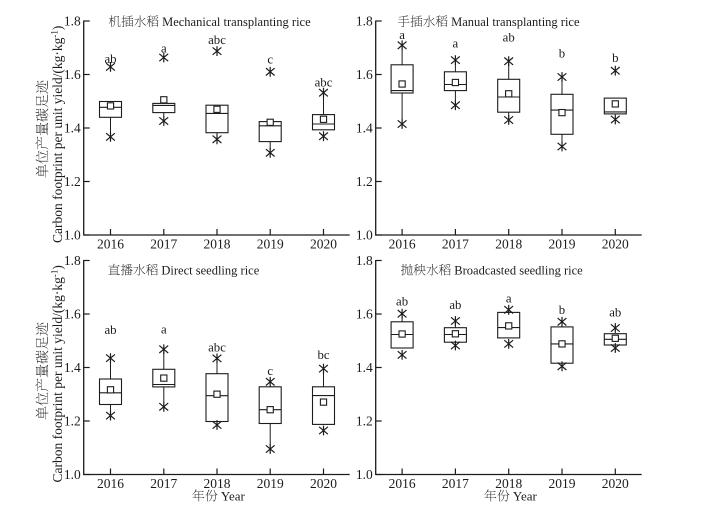 The width and height of the screenshot is (704, 516). Describe the element at coordinates (515, 22) in the screenshot. I see `svg-text: Manual transplanting rice` at that location.